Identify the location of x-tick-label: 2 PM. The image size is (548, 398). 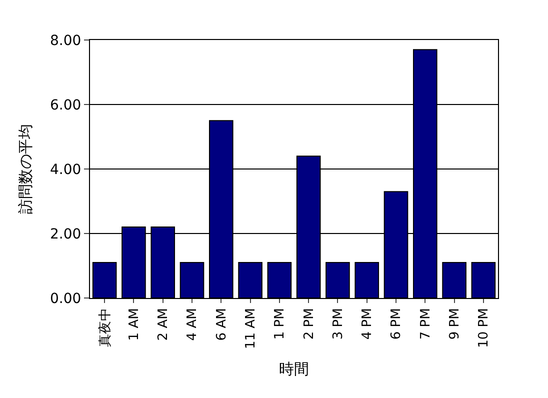
(309, 324).